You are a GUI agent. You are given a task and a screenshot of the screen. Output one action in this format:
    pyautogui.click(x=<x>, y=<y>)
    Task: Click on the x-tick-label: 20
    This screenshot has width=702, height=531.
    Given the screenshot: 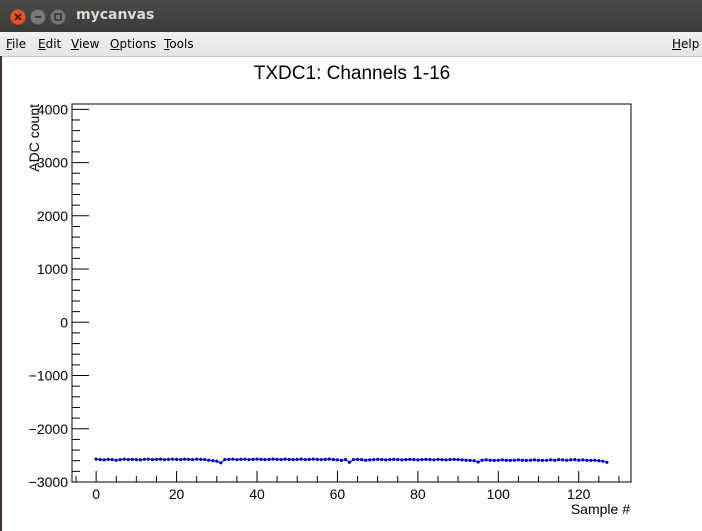 What is the action you would take?
    pyautogui.click(x=177, y=494)
    